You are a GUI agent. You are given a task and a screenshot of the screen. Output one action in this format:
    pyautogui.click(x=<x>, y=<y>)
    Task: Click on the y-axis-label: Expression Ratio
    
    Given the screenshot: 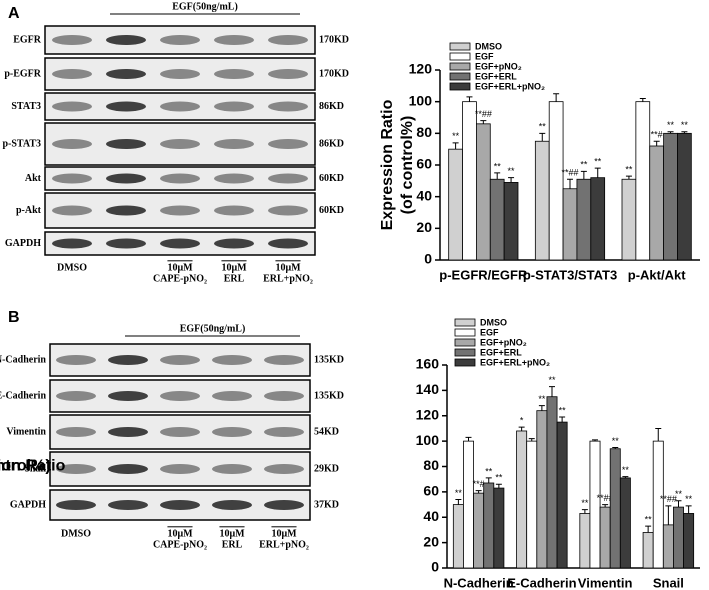 What is the action you would take?
    pyautogui.click(x=33, y=466)
    